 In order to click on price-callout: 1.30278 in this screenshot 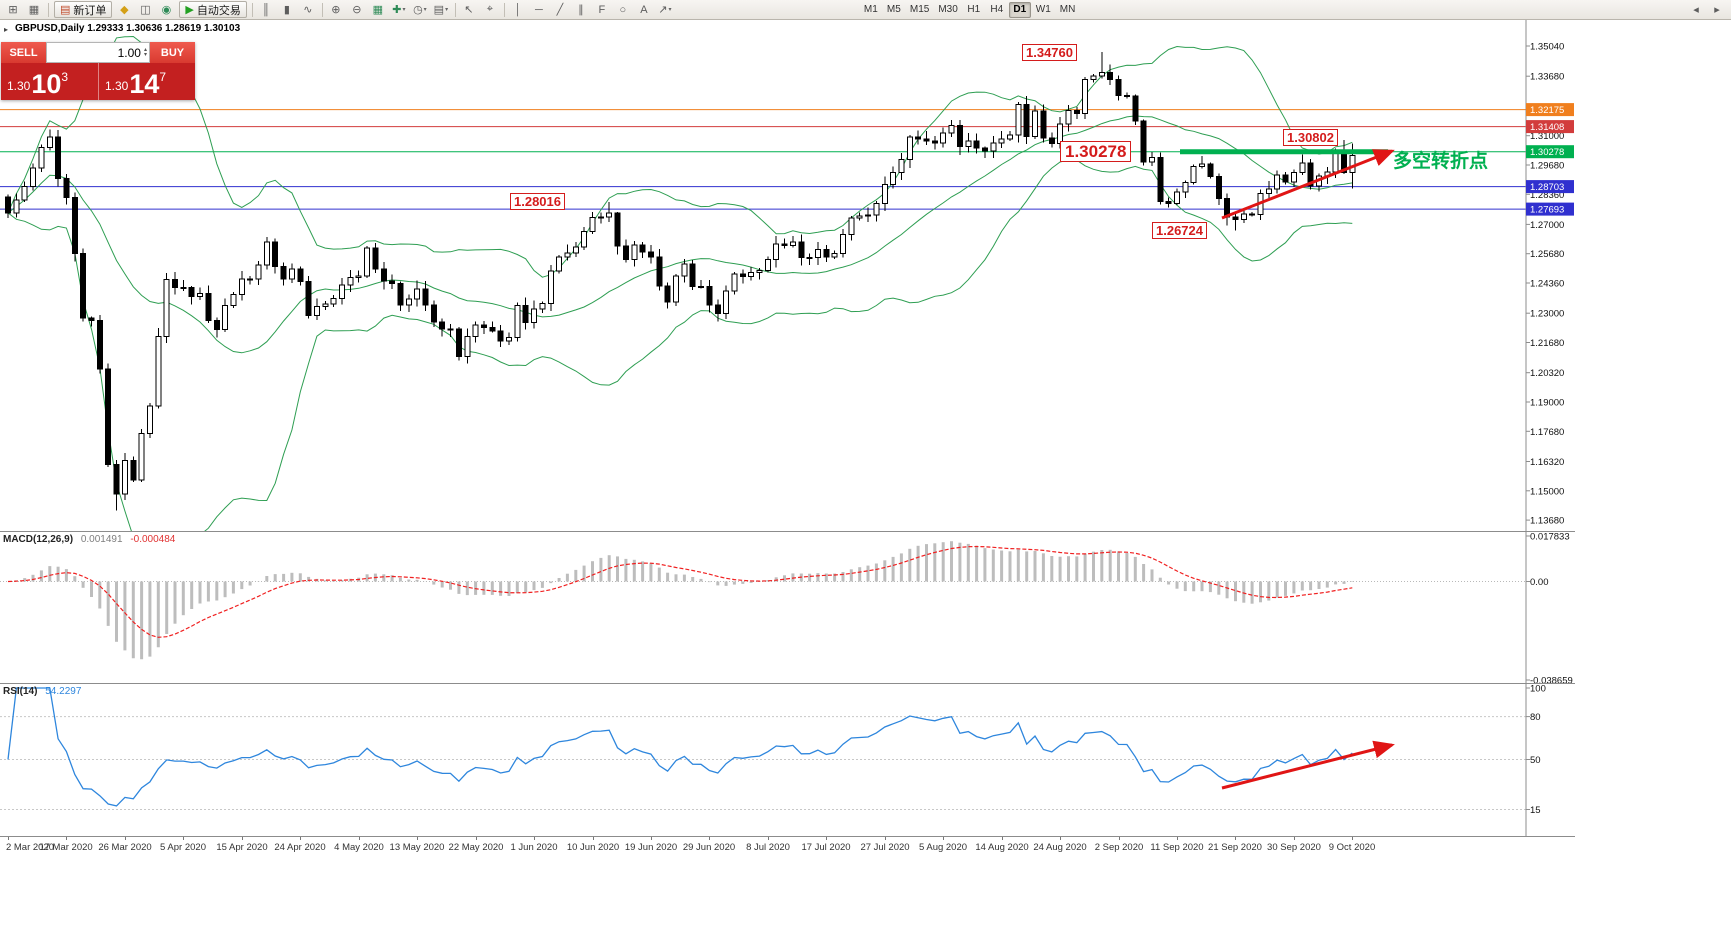, I will do `click(1096, 152)`.